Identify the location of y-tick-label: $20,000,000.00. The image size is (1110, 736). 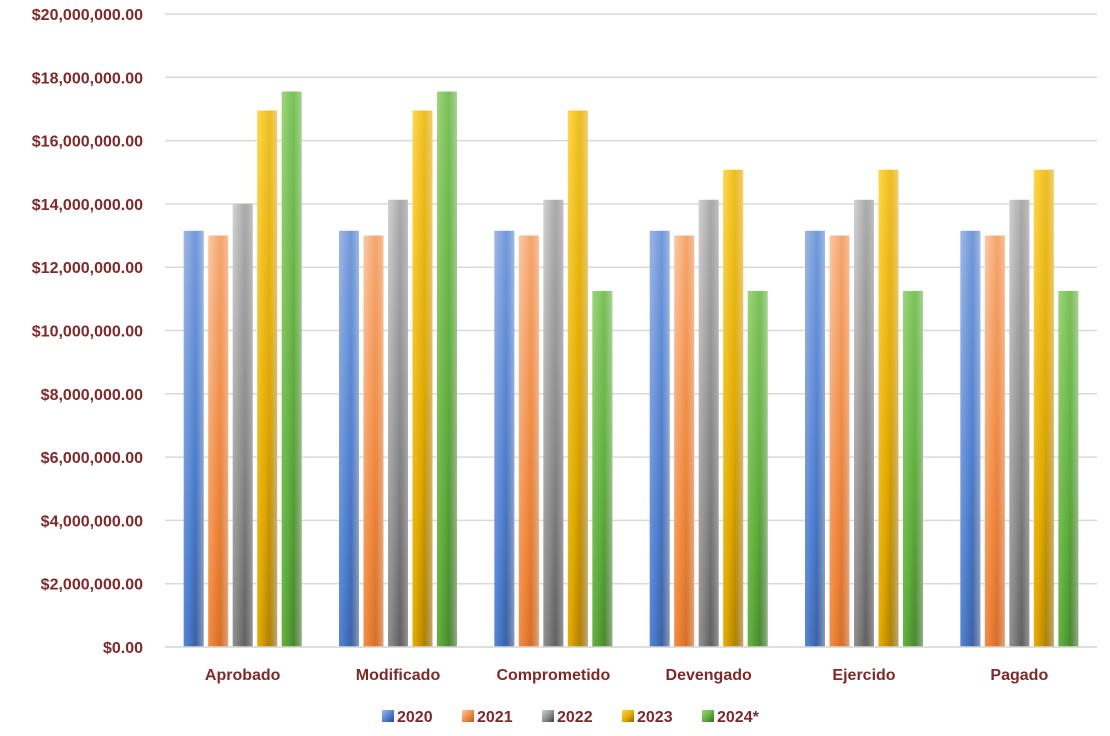
(87, 15).